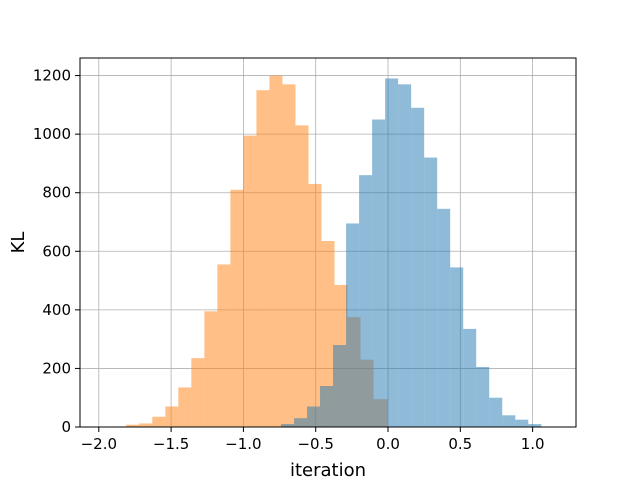 The image size is (640, 480). Describe the element at coordinates (315, 444) in the screenshot. I see `x-tick-label: −0.5` at that location.